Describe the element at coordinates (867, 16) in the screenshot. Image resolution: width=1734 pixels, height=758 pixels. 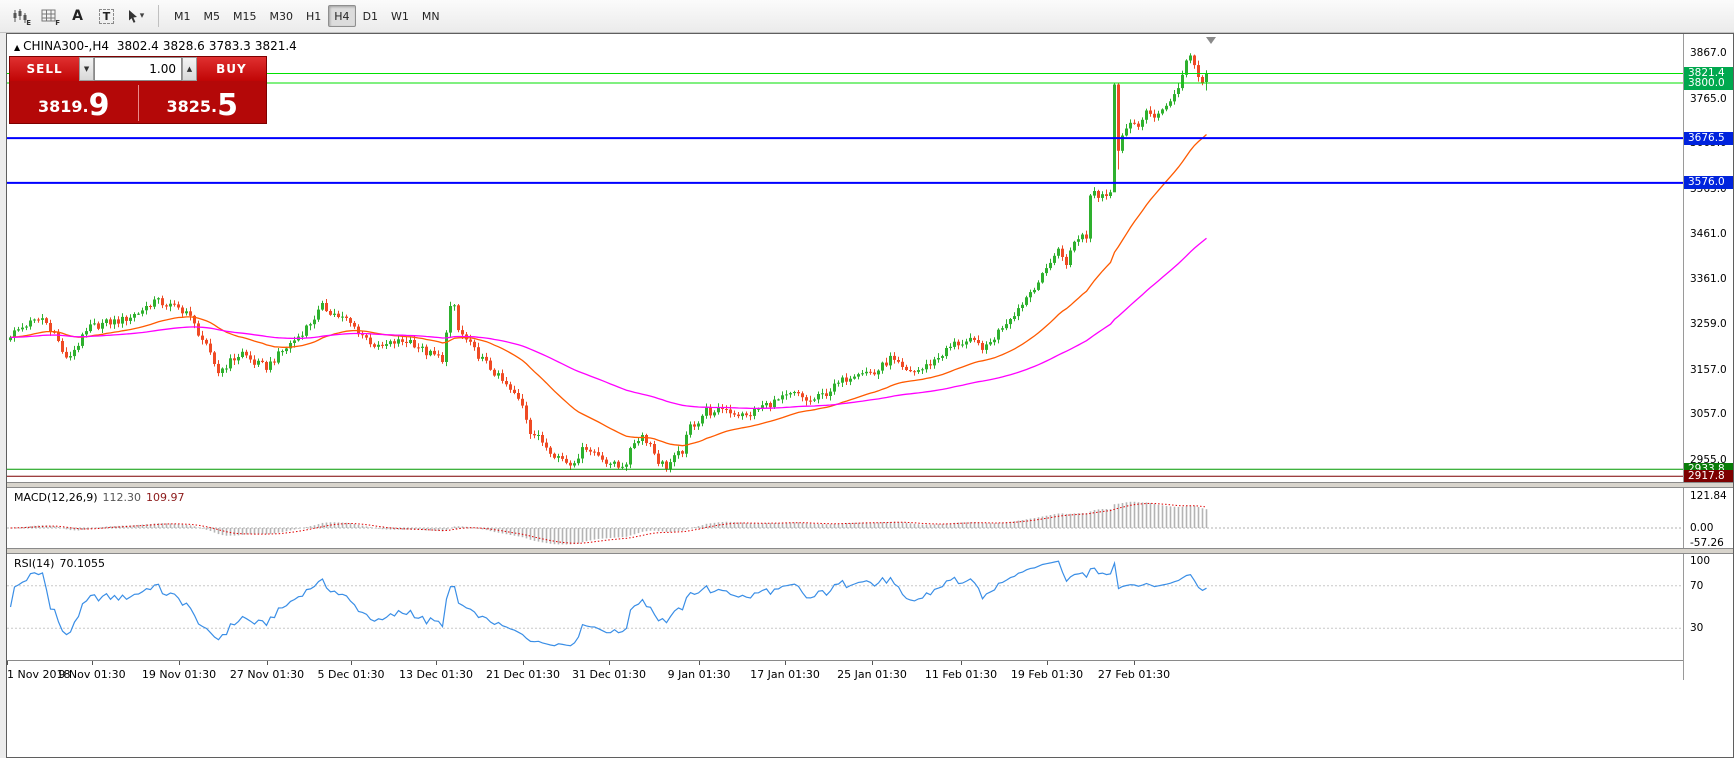
I see `main-toolbar: E F A T ▾ M1 M5 M15 M30 H1 H4 D1 W1 MN` at that location.